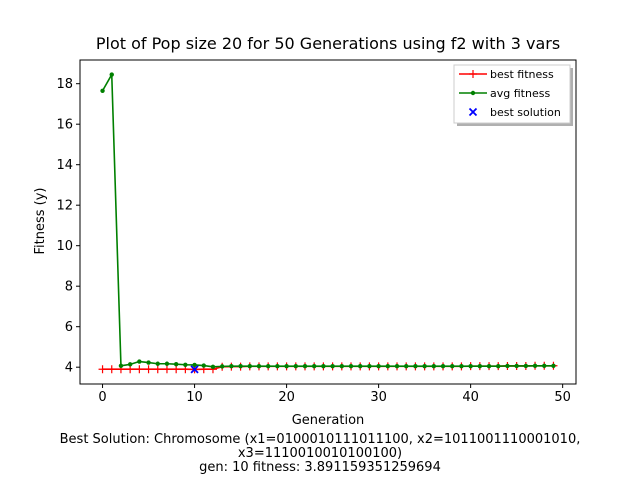 The height and width of the screenshot is (480, 640). I want to click on legend-best-solution-marker, so click(473, 112).